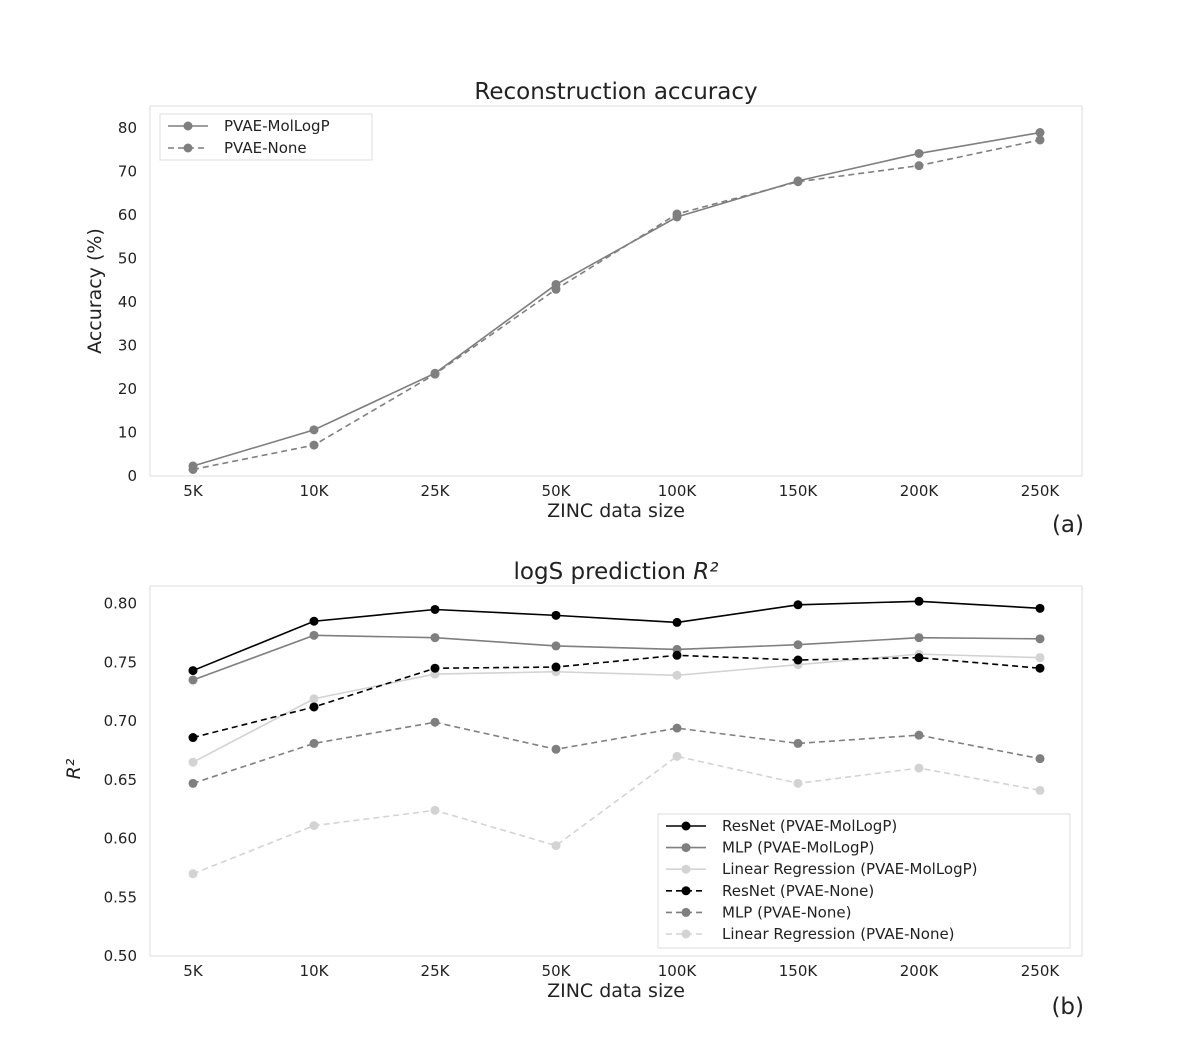  I want to click on legend-box-b, so click(864, 881).